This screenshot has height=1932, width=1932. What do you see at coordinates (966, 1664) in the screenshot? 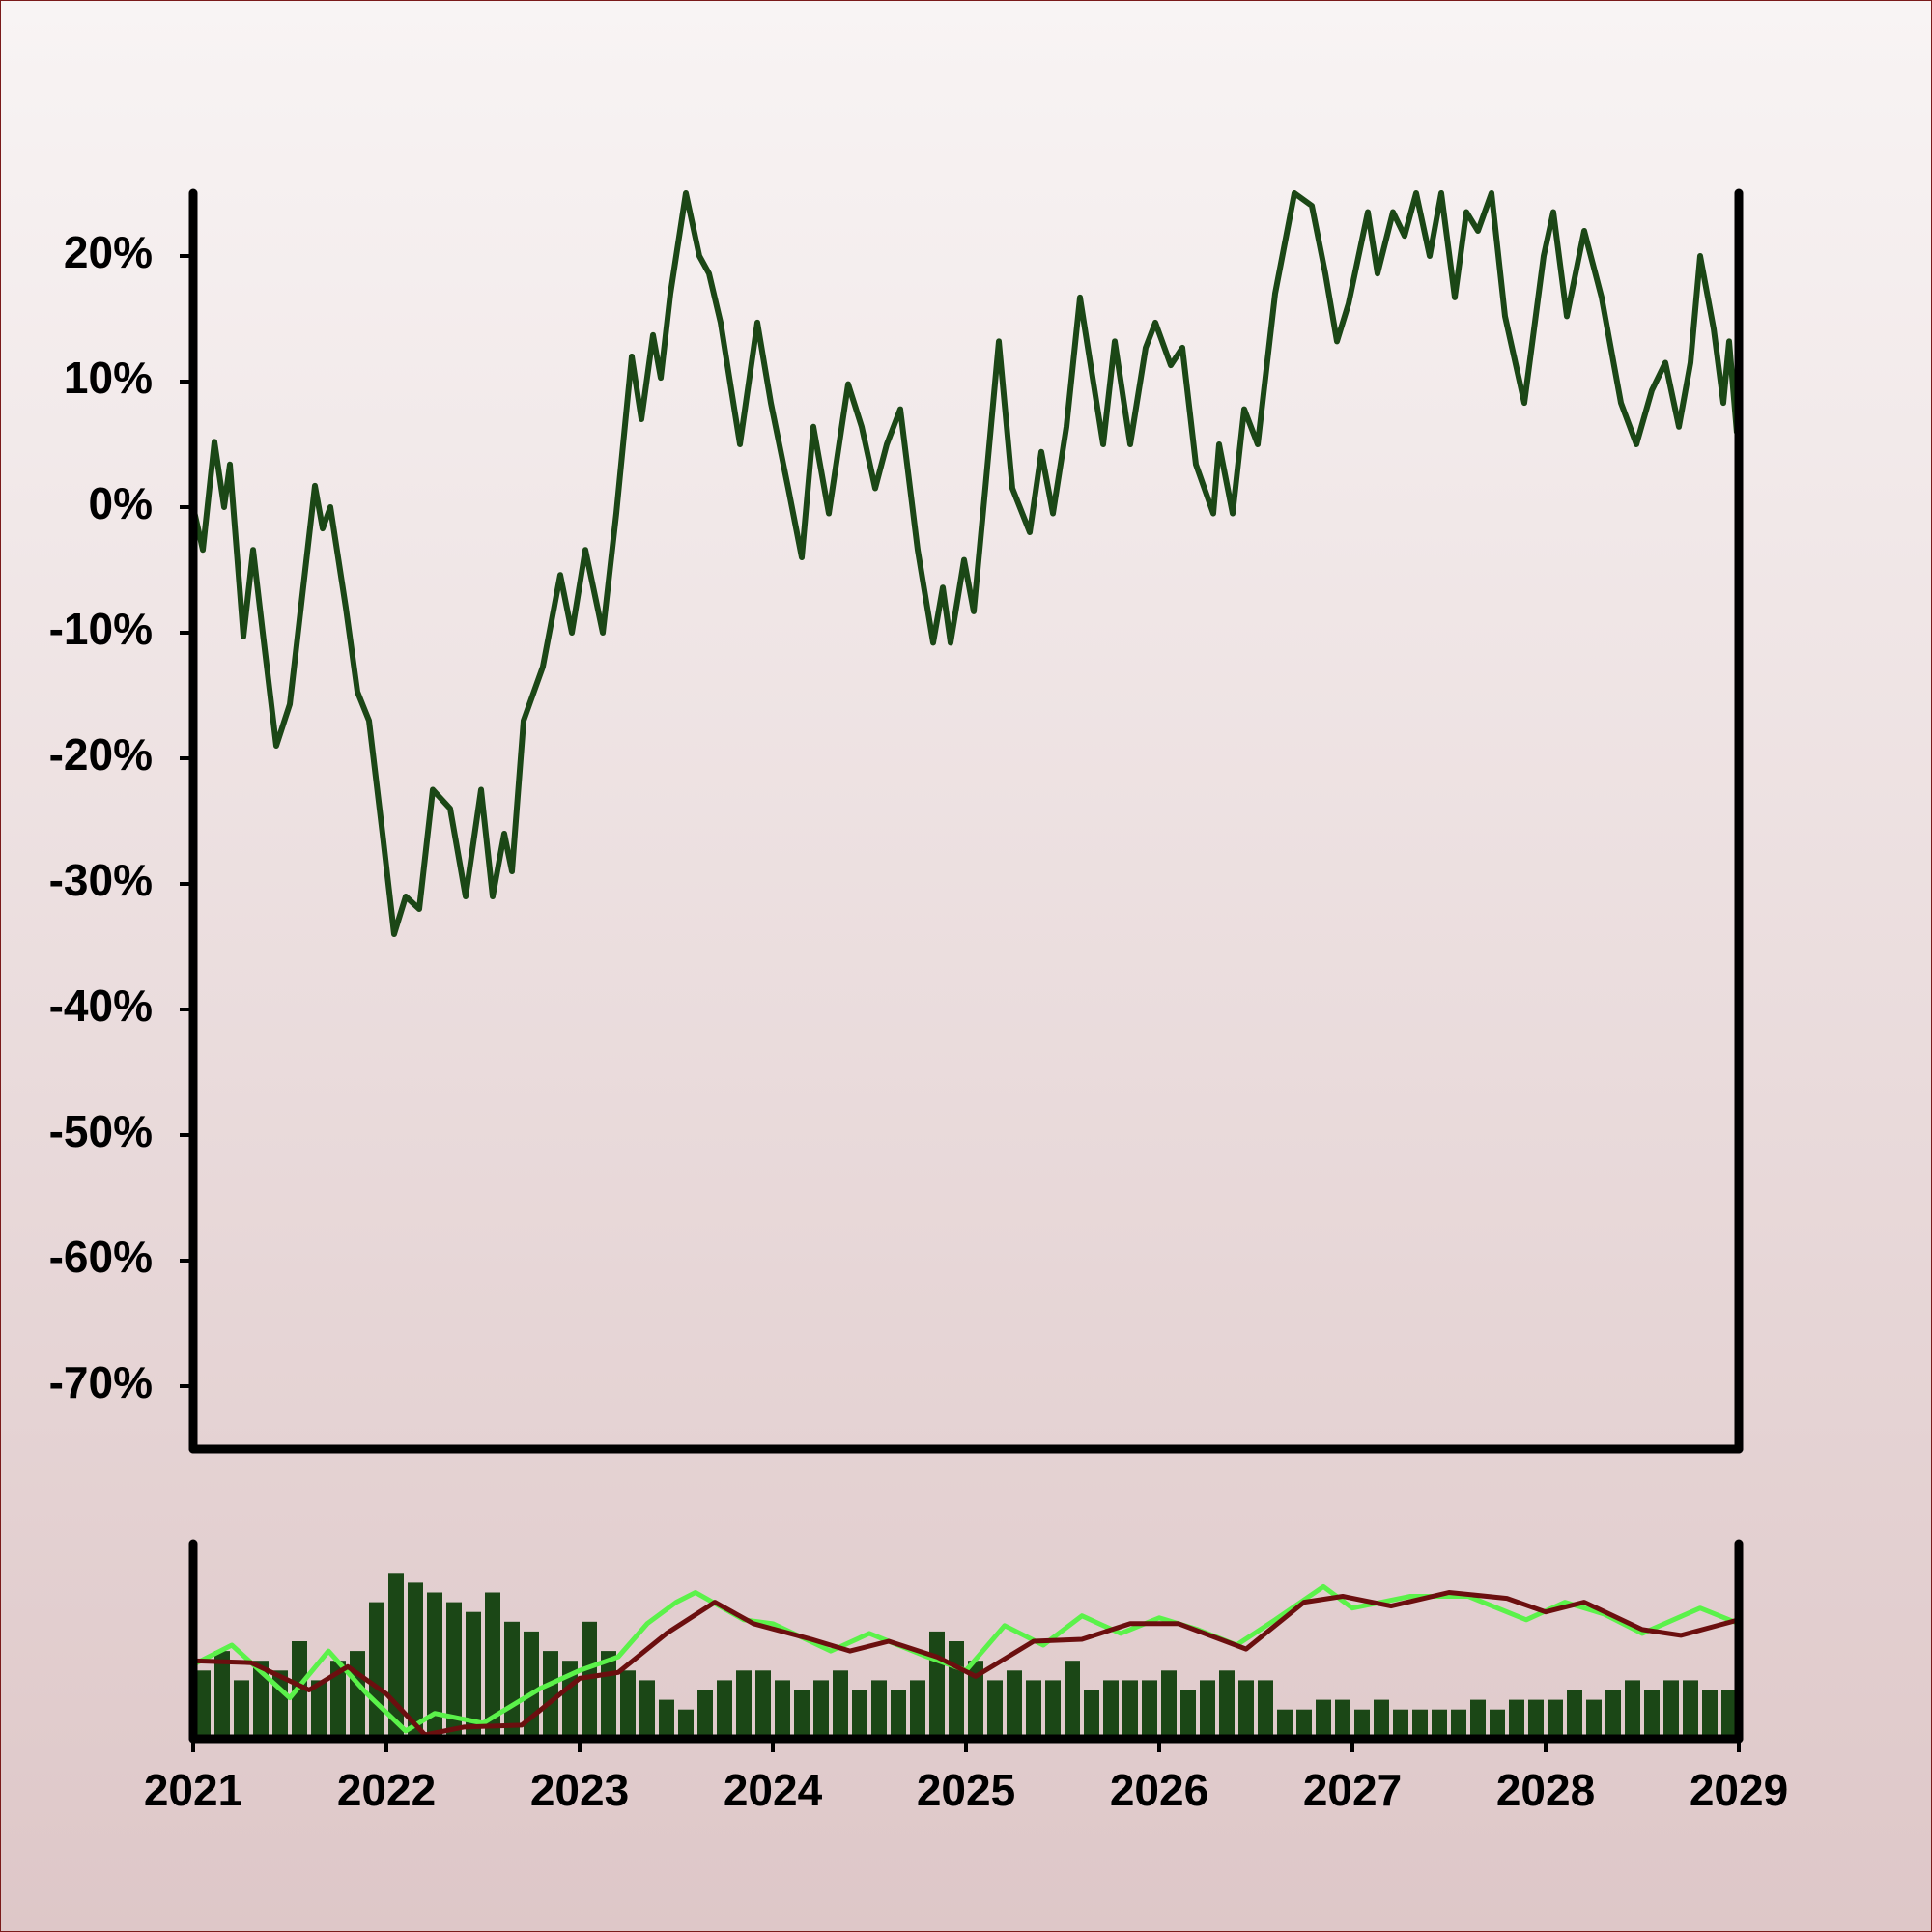
I see `data-line` at bounding box center [966, 1664].